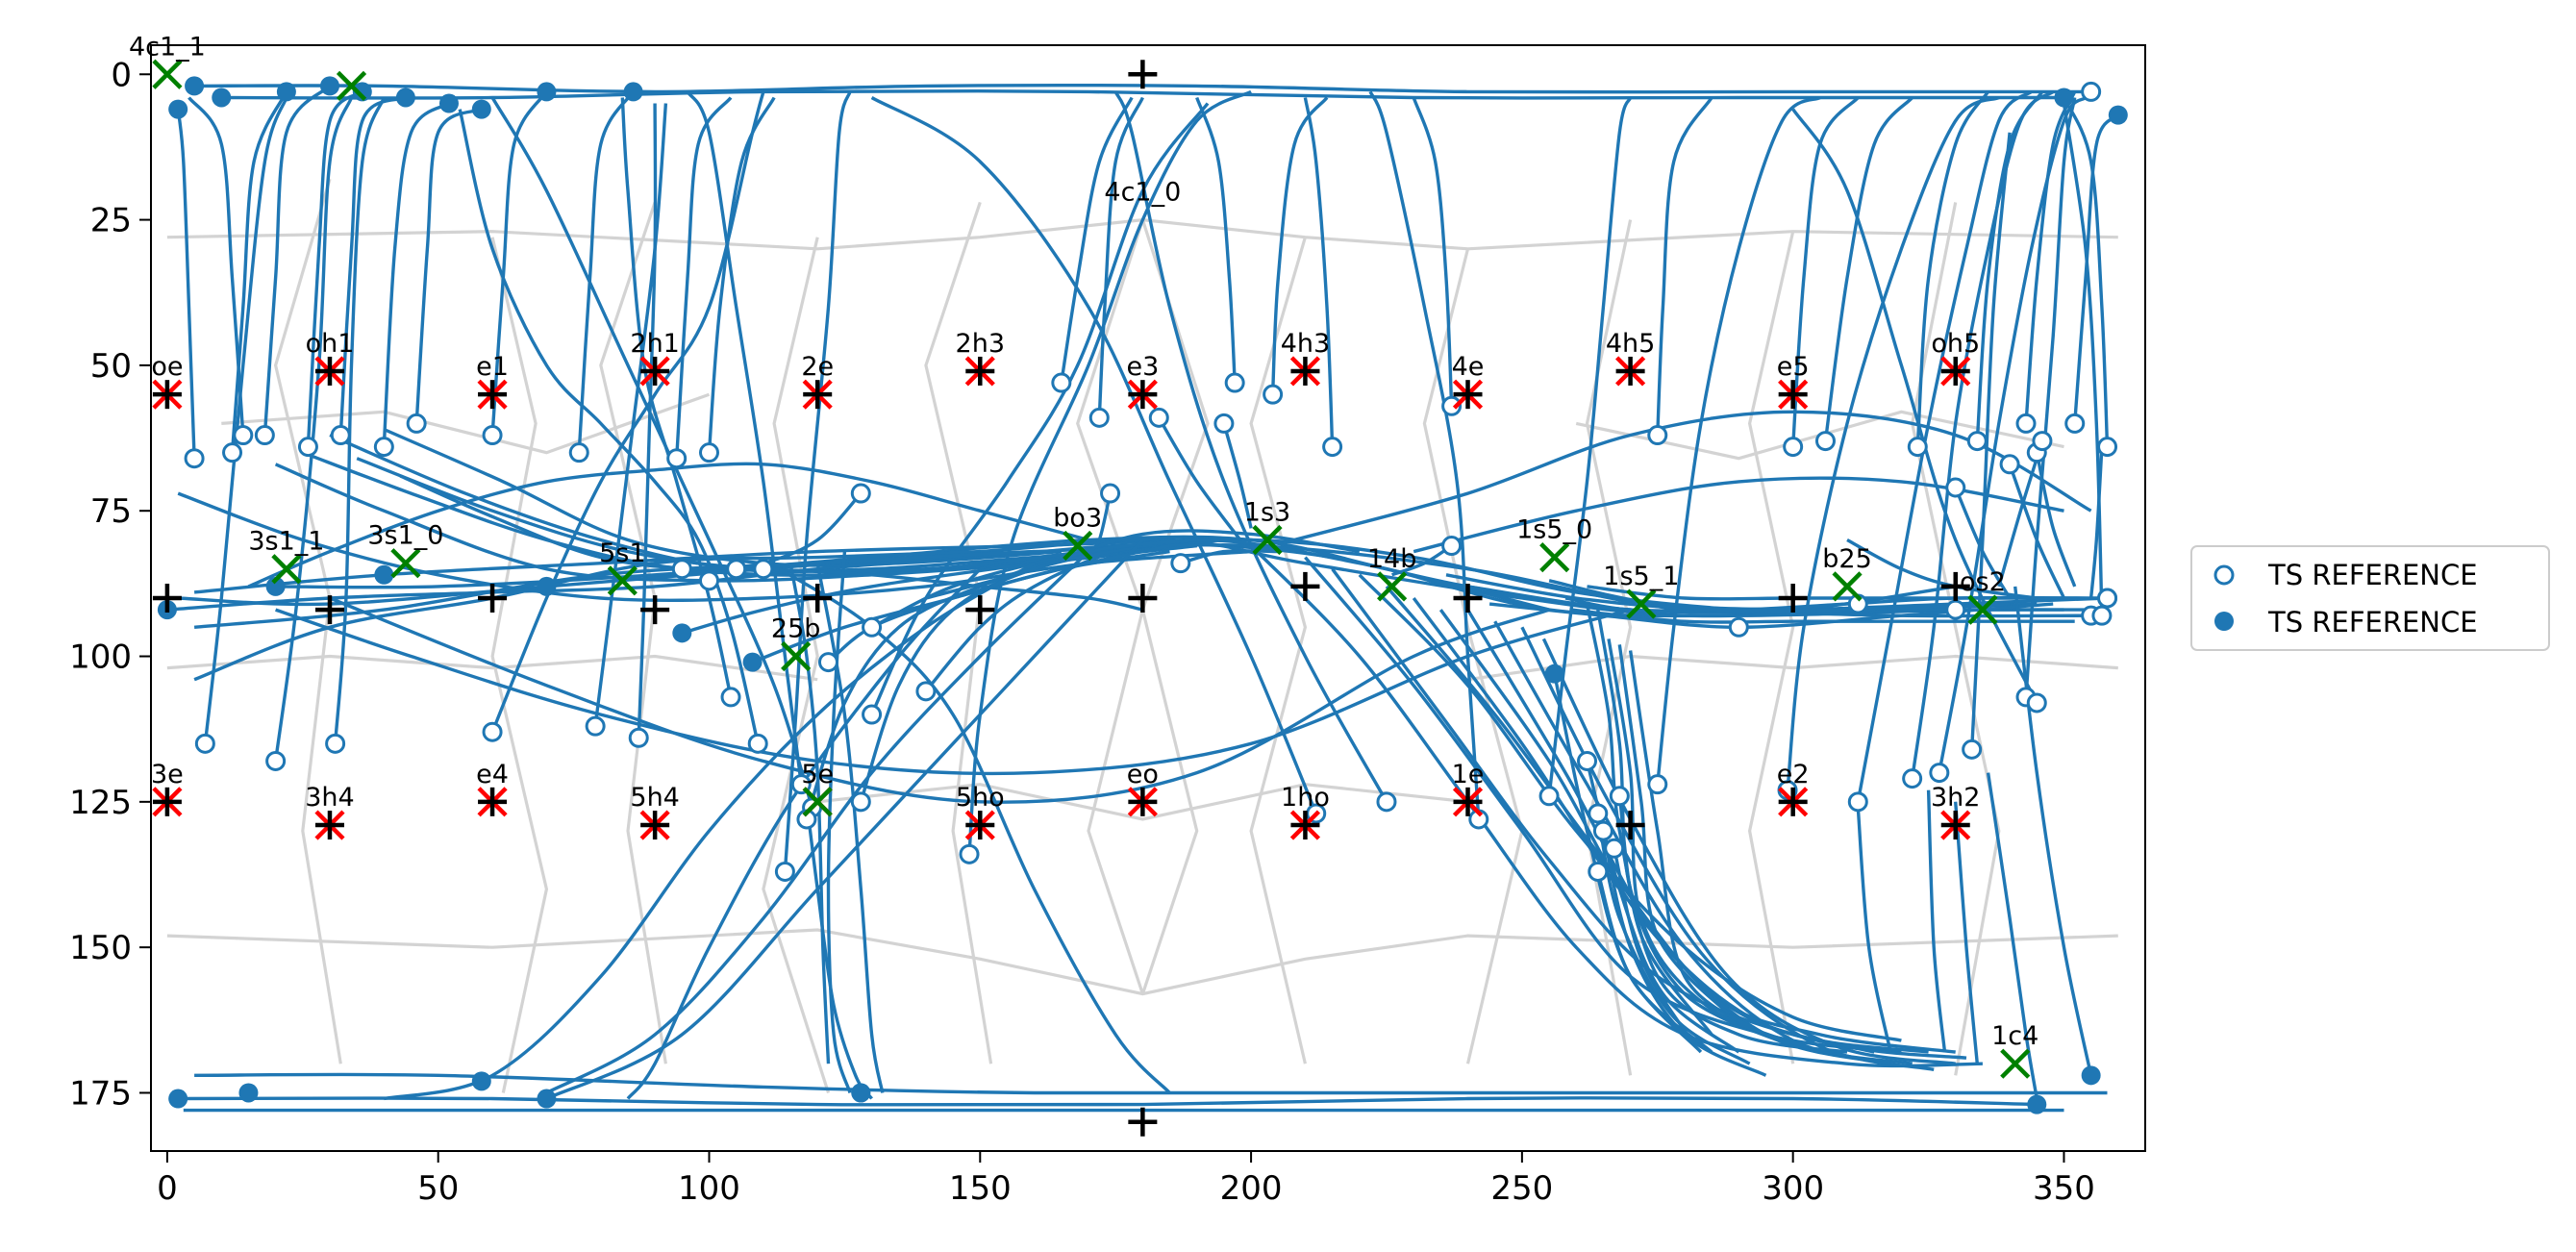 This screenshot has height=1252, width=2576. What do you see at coordinates (111, 221) in the screenshot?
I see `y-tick-label: 25` at bounding box center [111, 221].